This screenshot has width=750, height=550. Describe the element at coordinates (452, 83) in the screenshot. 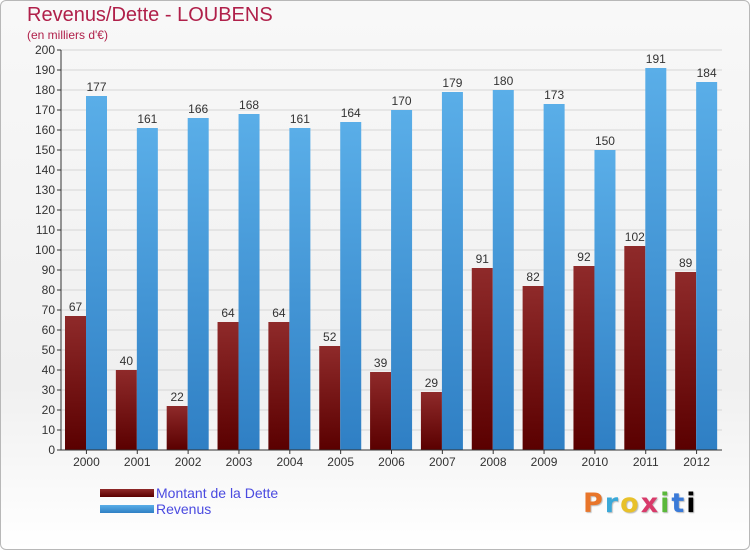

I see `data-label-revenus: 179` at that location.